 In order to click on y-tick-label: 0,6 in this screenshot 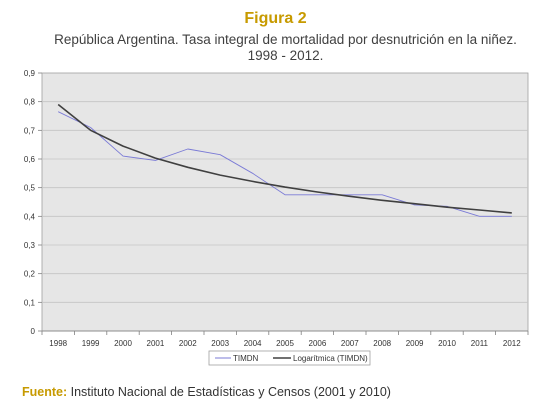, I will do `click(30, 159)`.